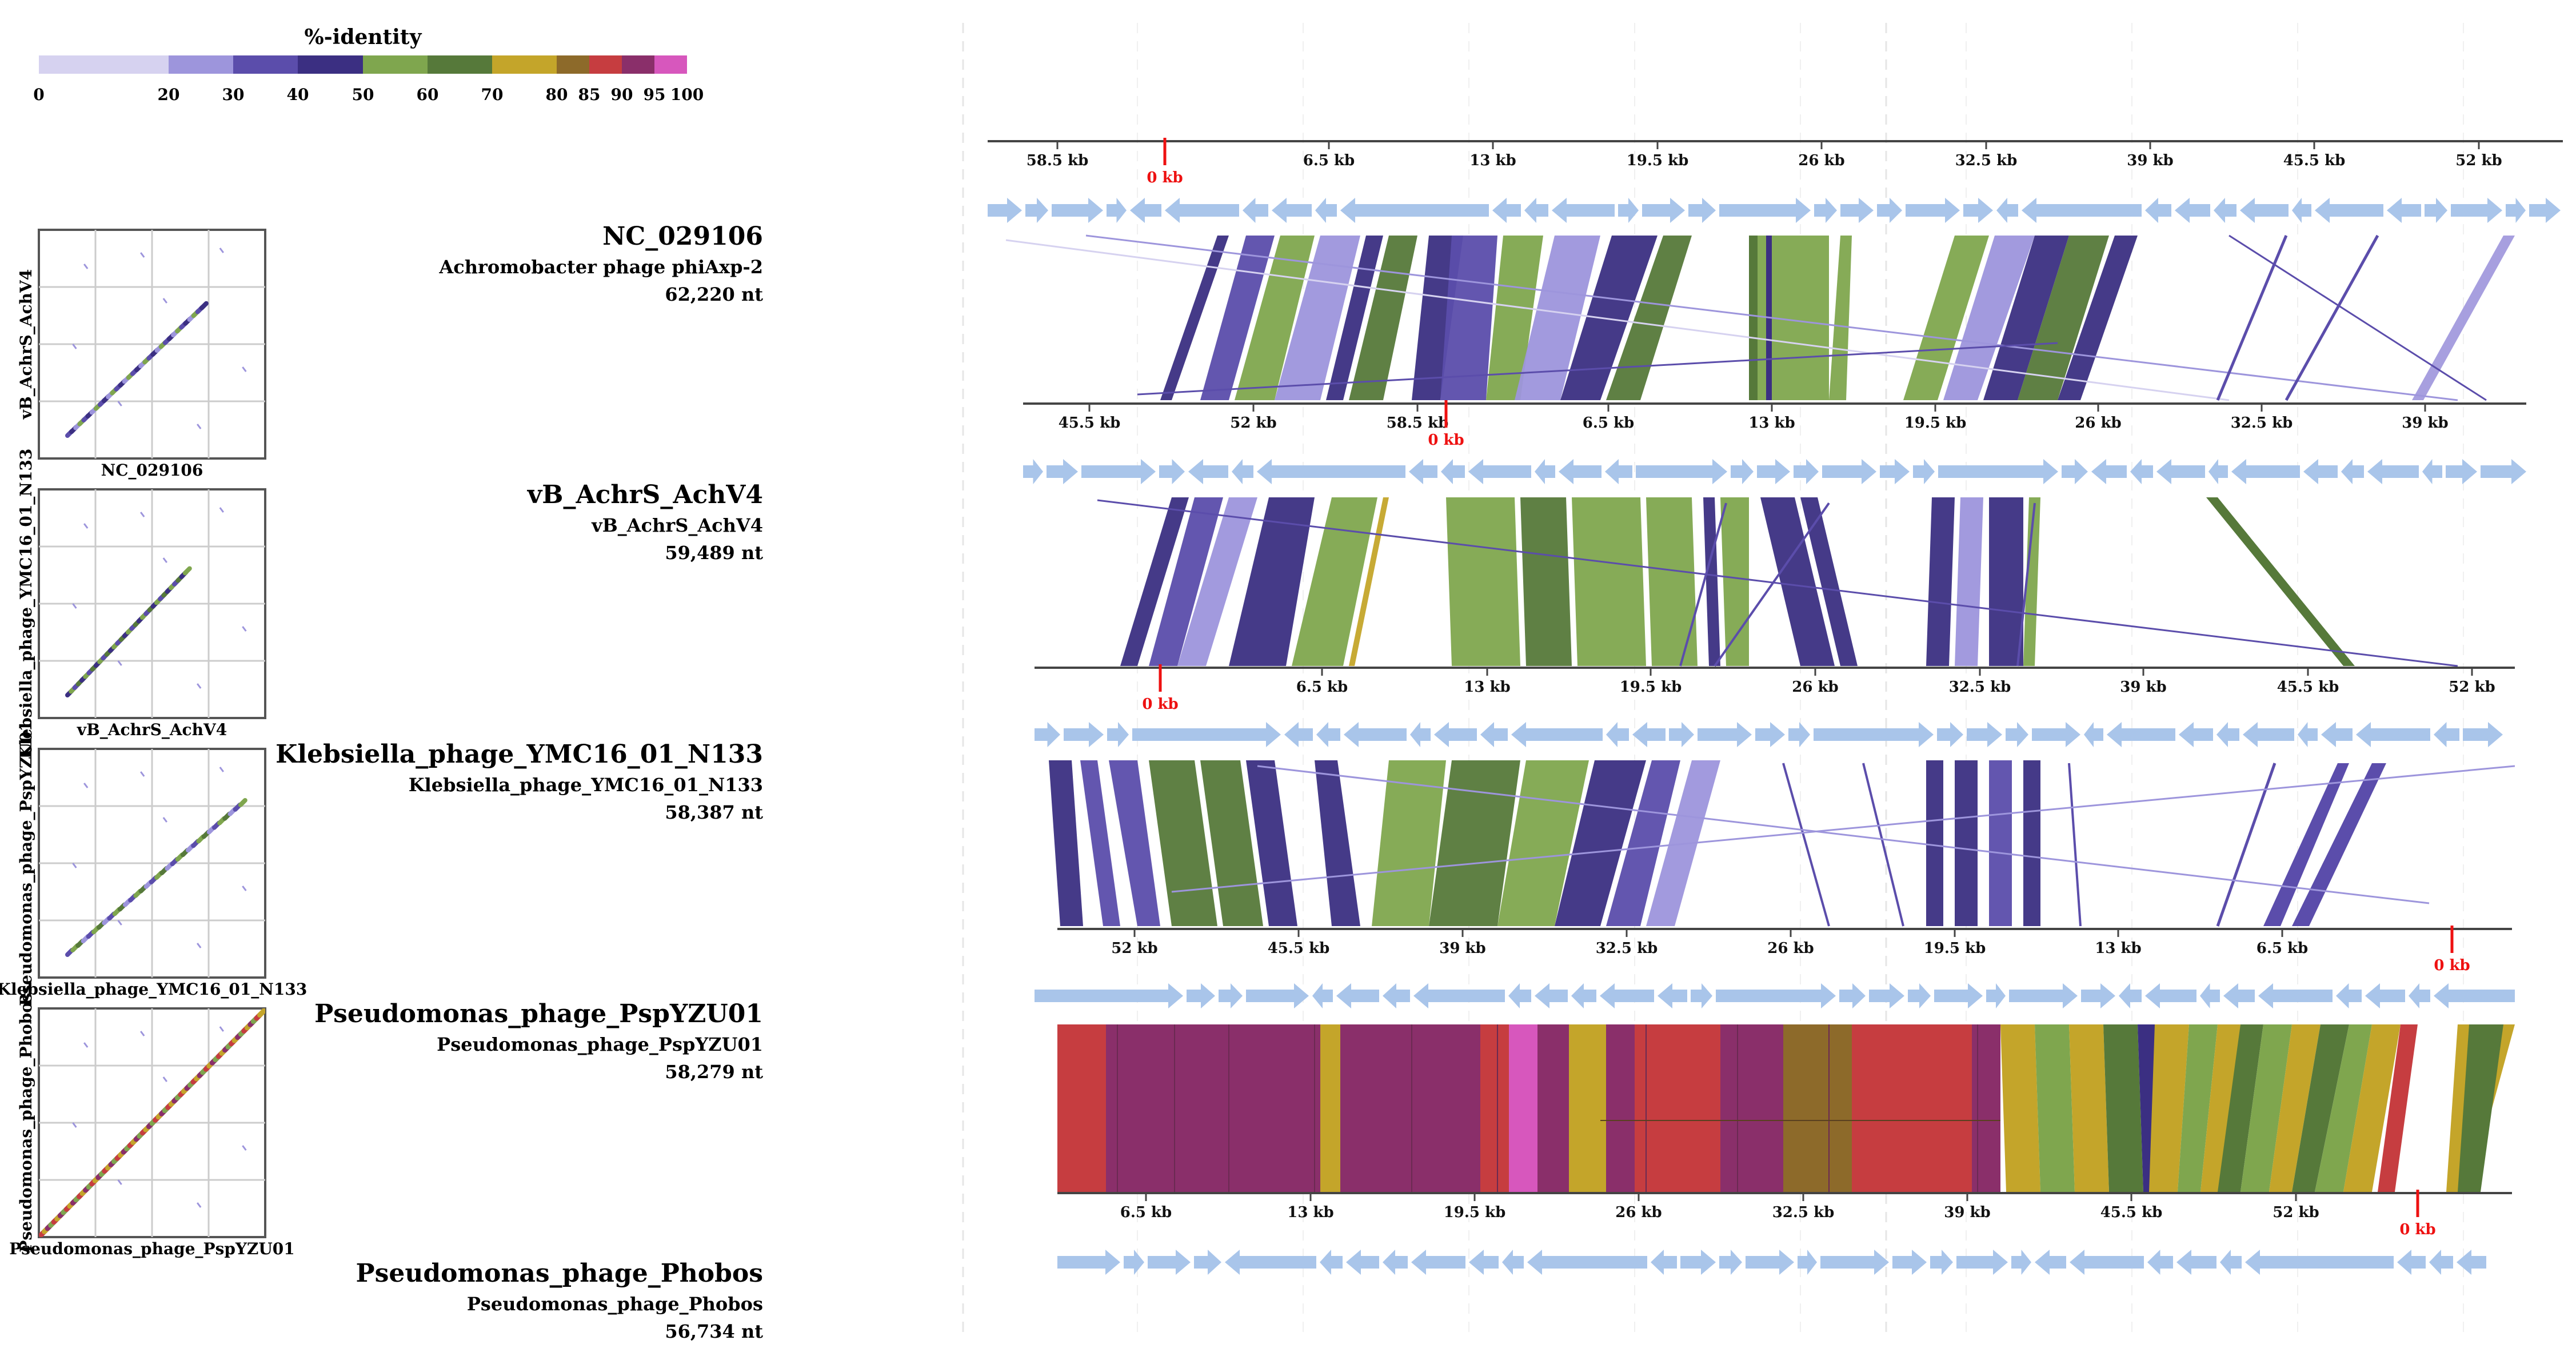 This screenshot has width=2576, height=1356. What do you see at coordinates (1935, 423) in the screenshot?
I see `axis-tick-label: 19.5 kb` at bounding box center [1935, 423].